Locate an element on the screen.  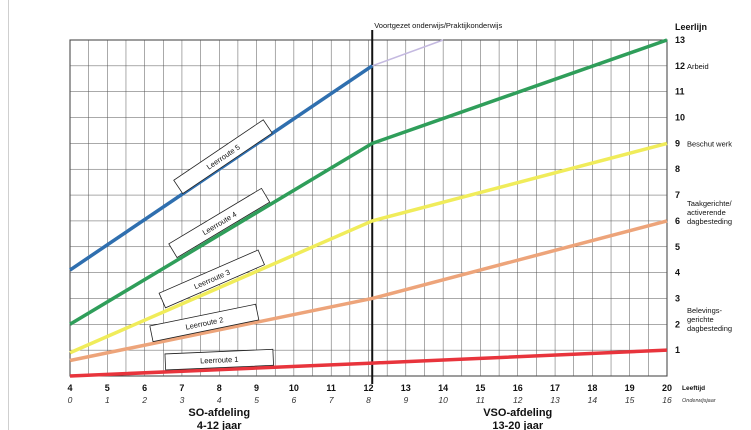
y-tick-label: 2 is located at coordinates (677, 324).